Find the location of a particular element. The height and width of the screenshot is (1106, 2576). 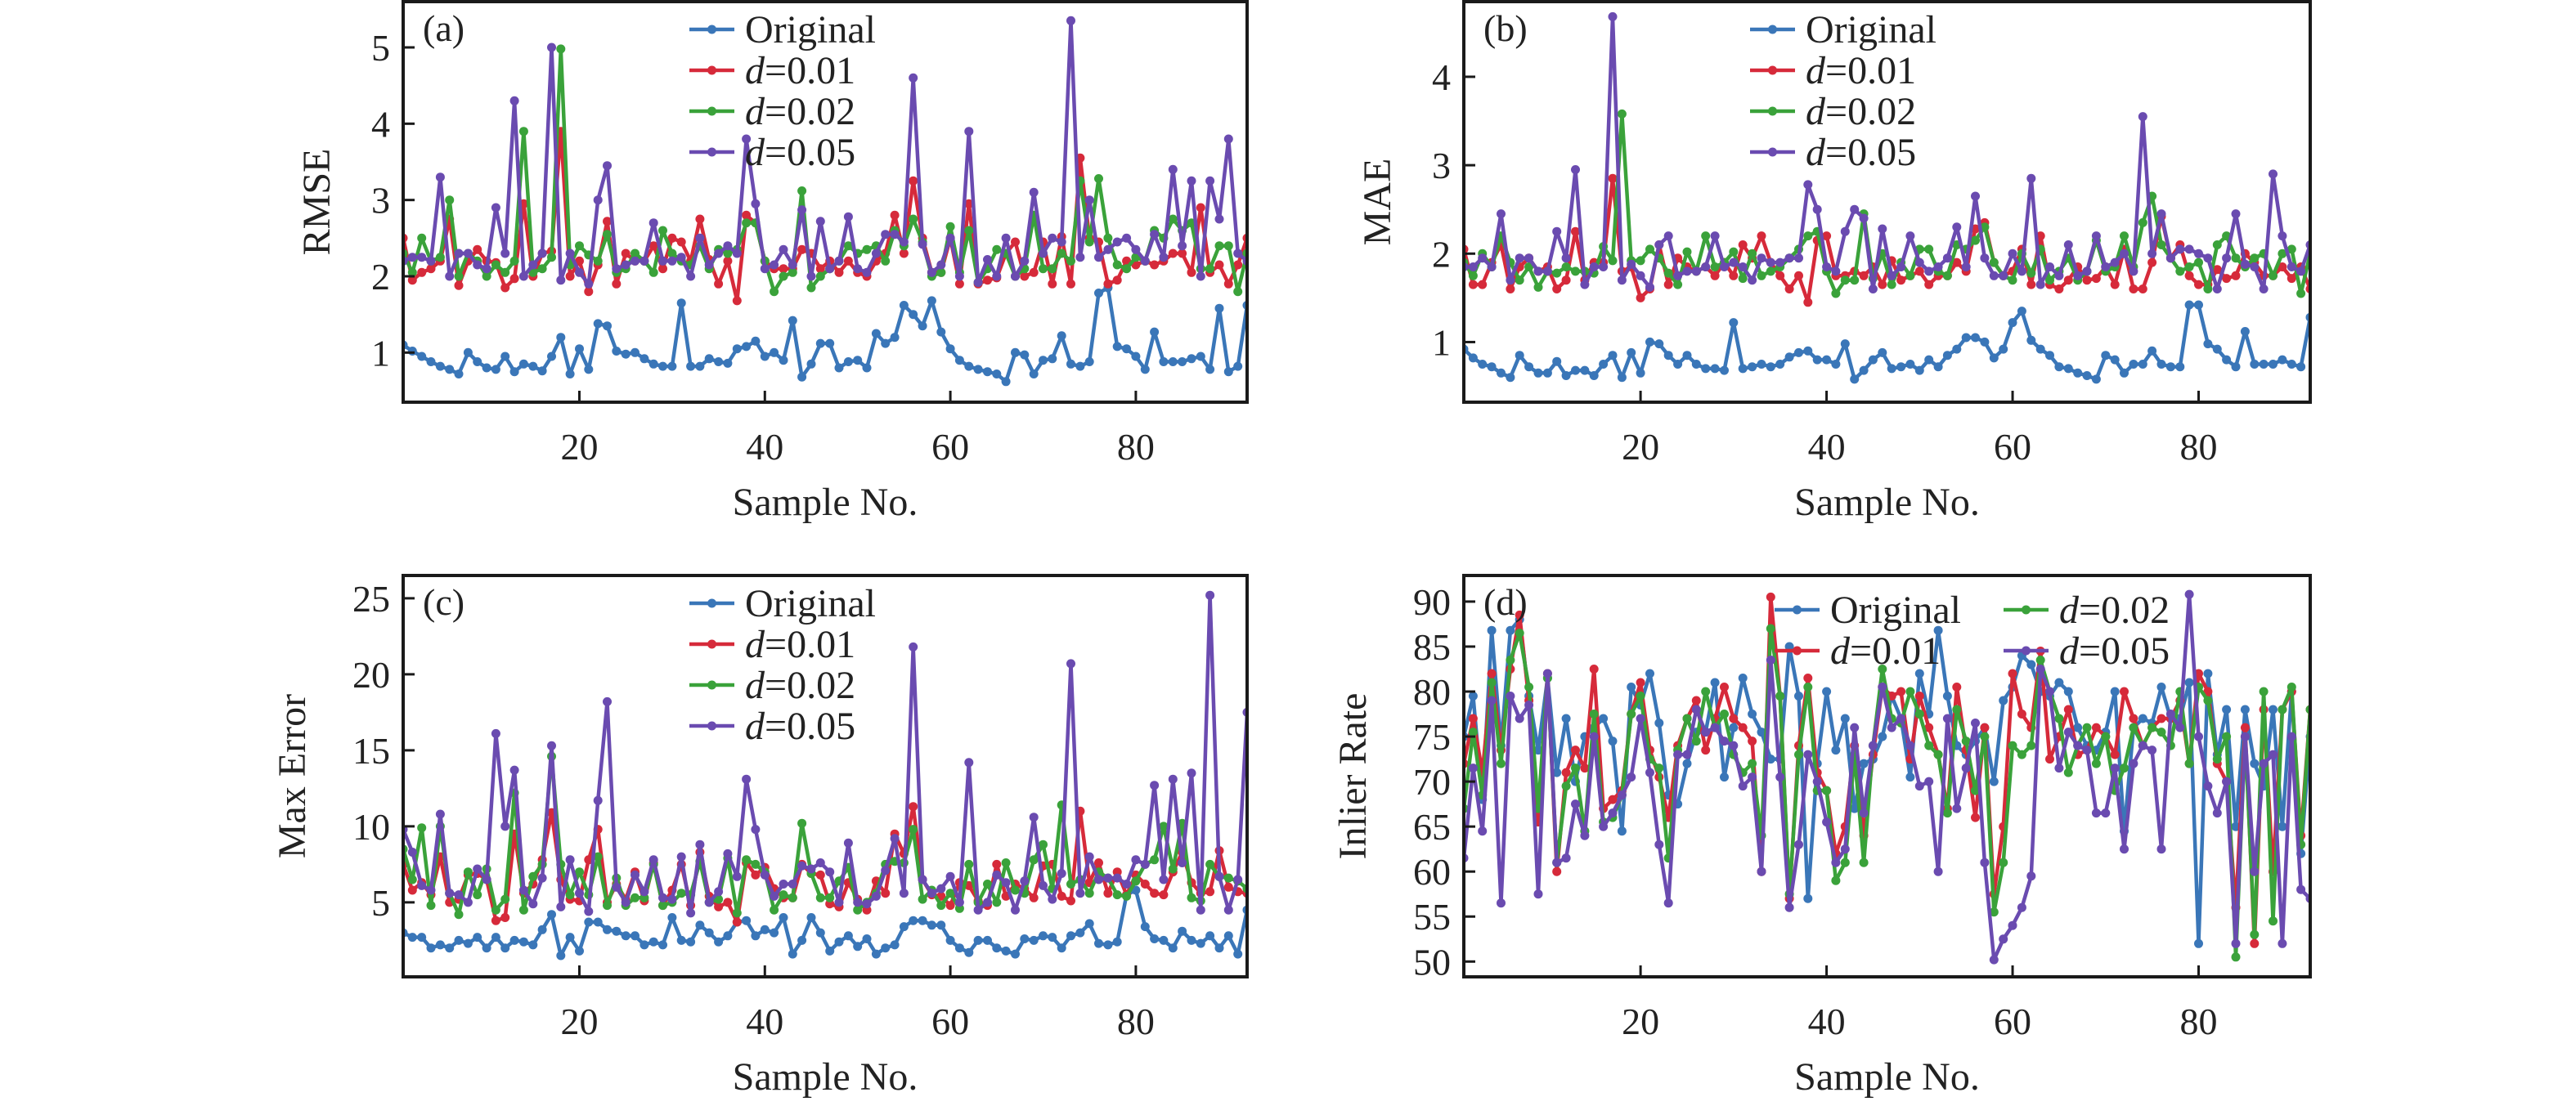

legend-item: d=0.01 is located at coordinates (772, 644).